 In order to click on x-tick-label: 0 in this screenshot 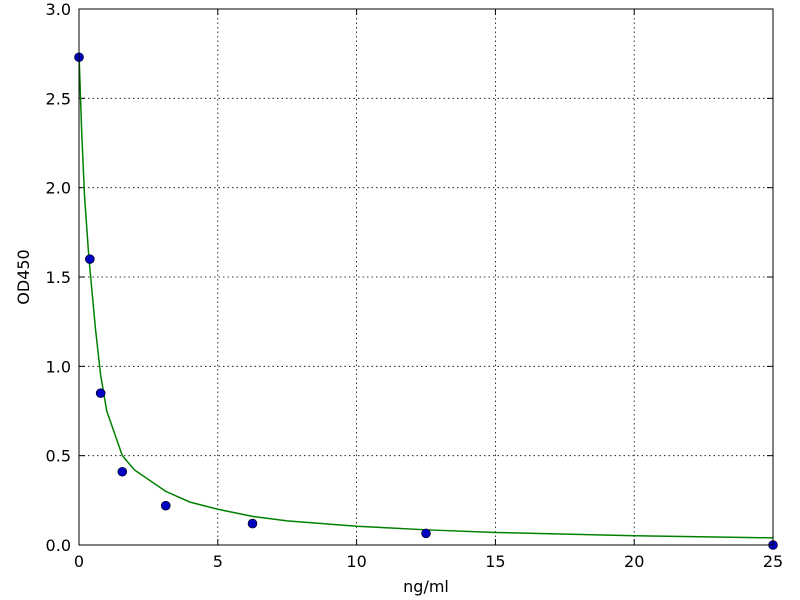, I will do `click(79, 561)`.